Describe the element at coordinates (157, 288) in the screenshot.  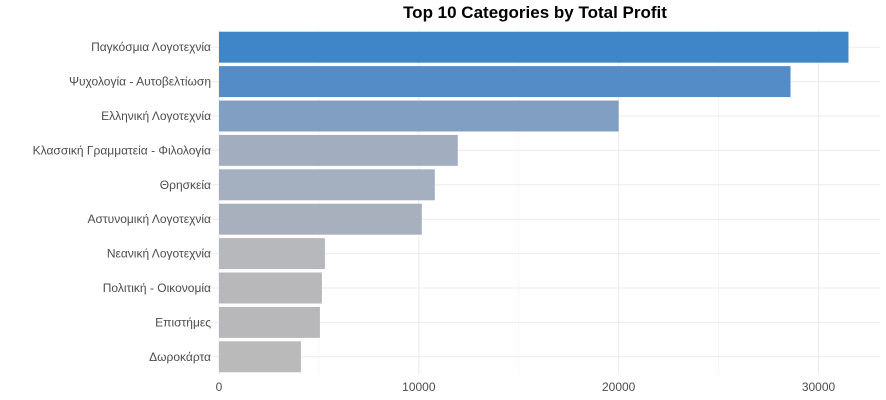
I see `category-label: Πολιτική - Οικονομία` at that location.